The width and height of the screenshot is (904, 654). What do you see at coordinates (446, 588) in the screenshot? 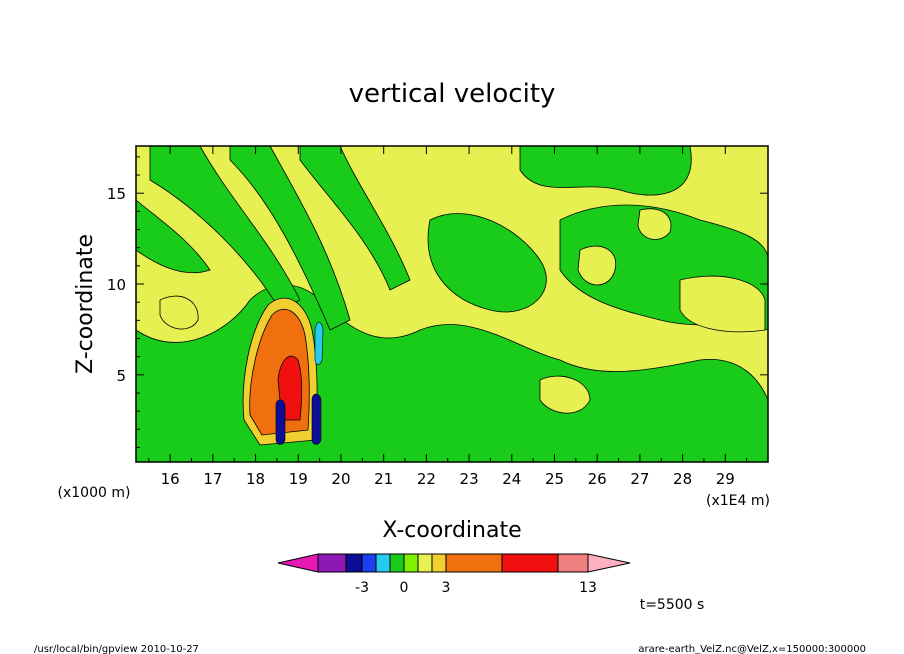
I see `colorbar-label: 3` at bounding box center [446, 588].